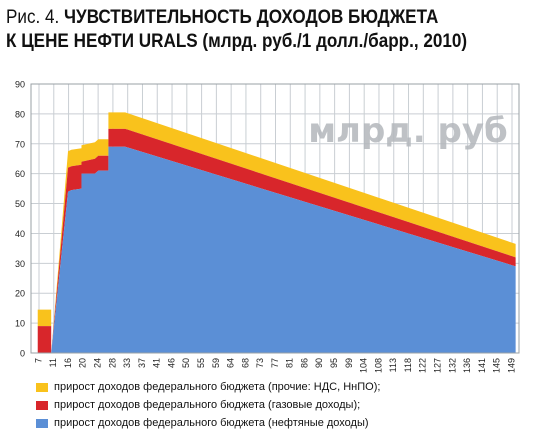  What do you see at coordinates (38, 360) in the screenshot?
I see `x-tick-label: 7` at bounding box center [38, 360].